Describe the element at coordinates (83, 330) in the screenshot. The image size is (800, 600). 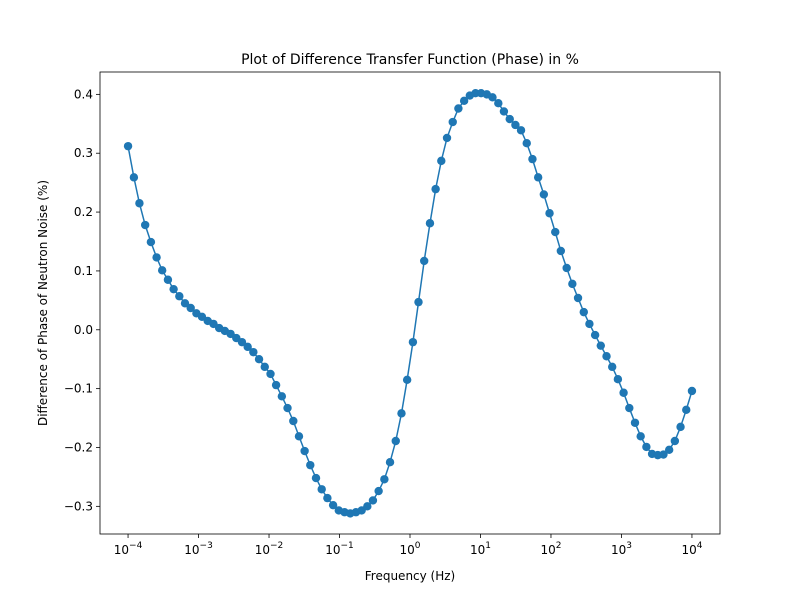
I see `y-tick-label: 0.0` at that location.